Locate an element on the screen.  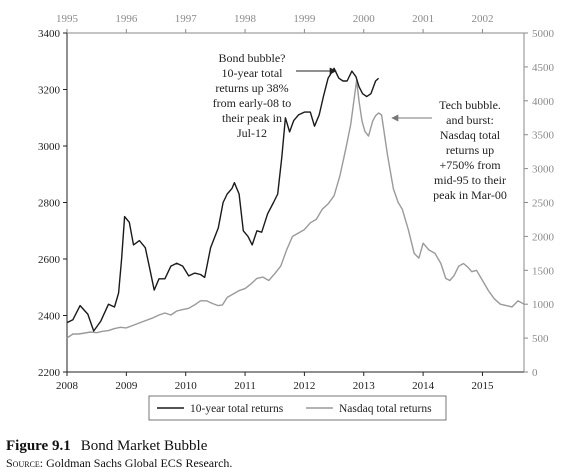
x-axis-bottom: 2008 2009 2010 2011 2012 2013 2014 2015 is located at coordinates (275, 382).